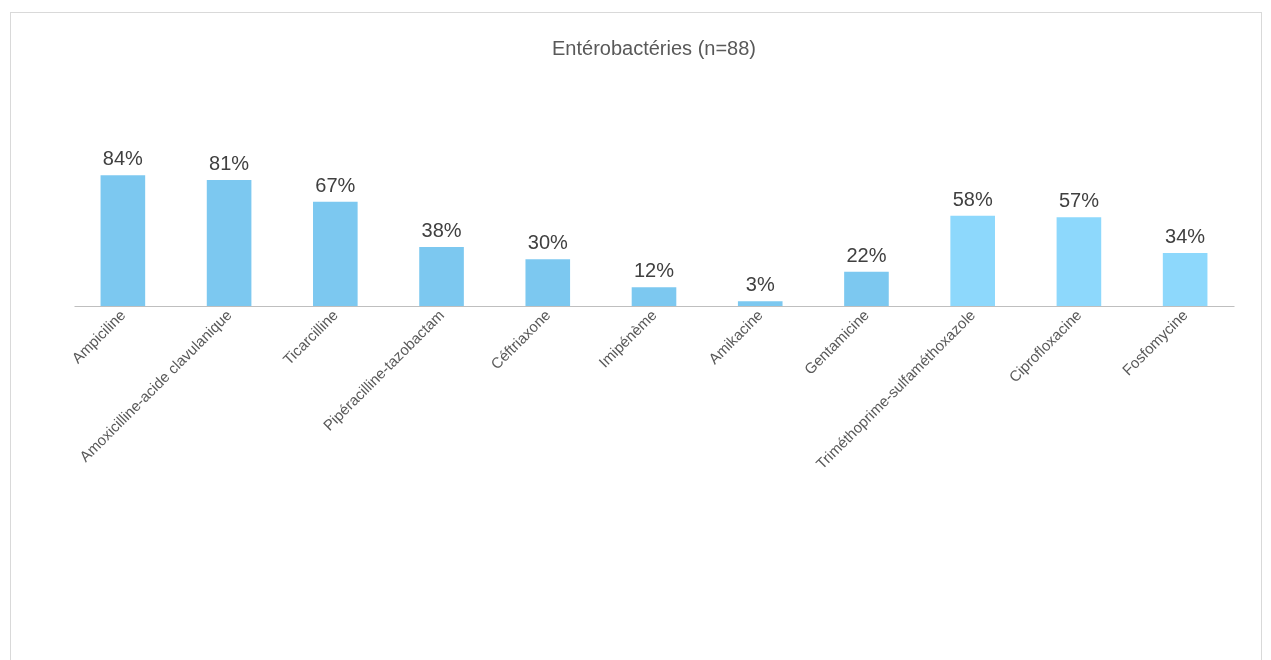  Describe the element at coordinates (654, 48) in the screenshot. I see `chart-title: Entérobactéries (n=88)` at that location.